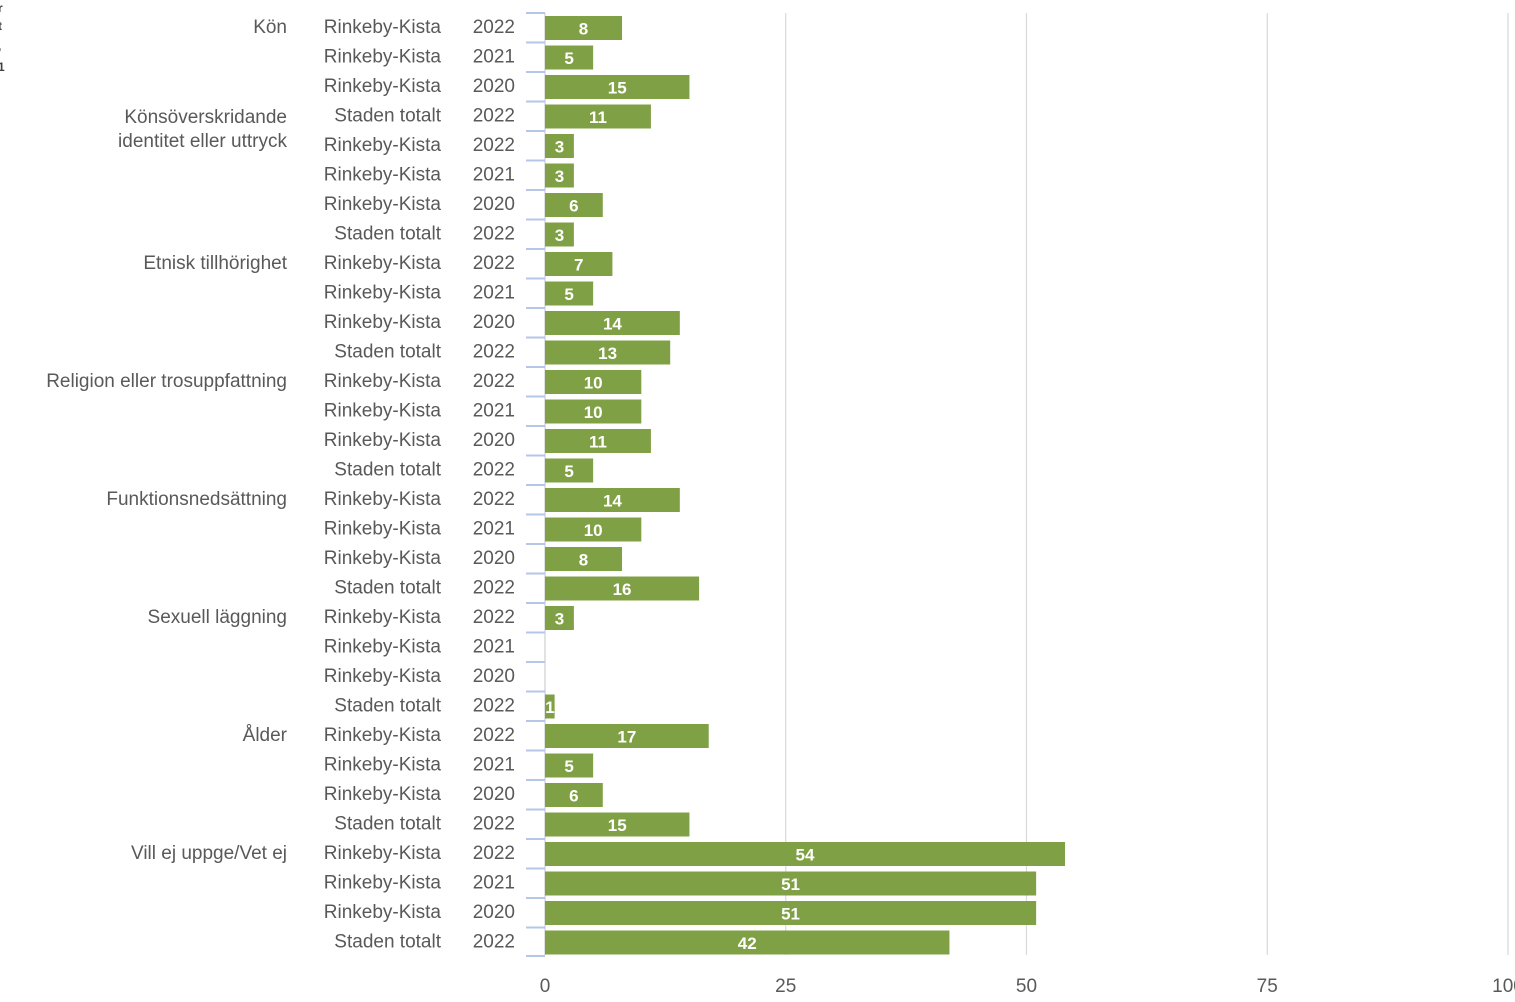 This screenshot has width=1515, height=1002. Describe the element at coordinates (383, 57) in the screenshot. I see `area-label-1: Rinkeby-Kista` at that location.